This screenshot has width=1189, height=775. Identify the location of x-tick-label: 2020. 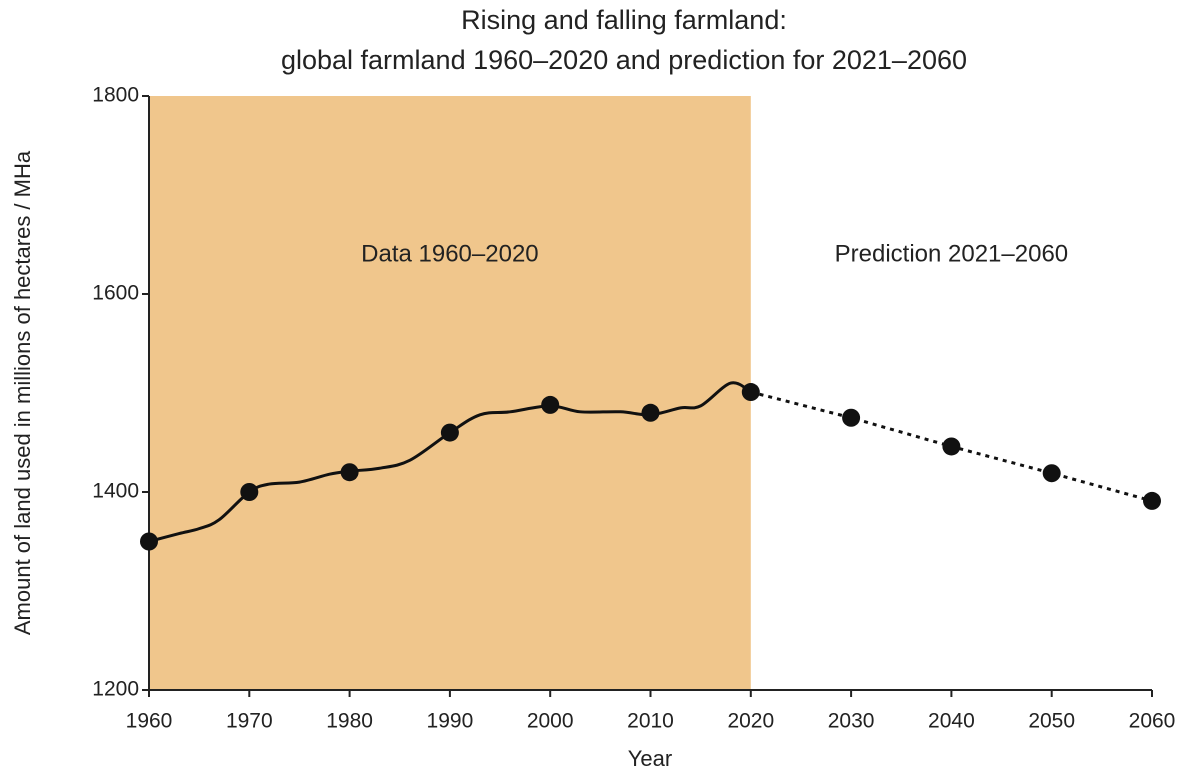
(750, 721).